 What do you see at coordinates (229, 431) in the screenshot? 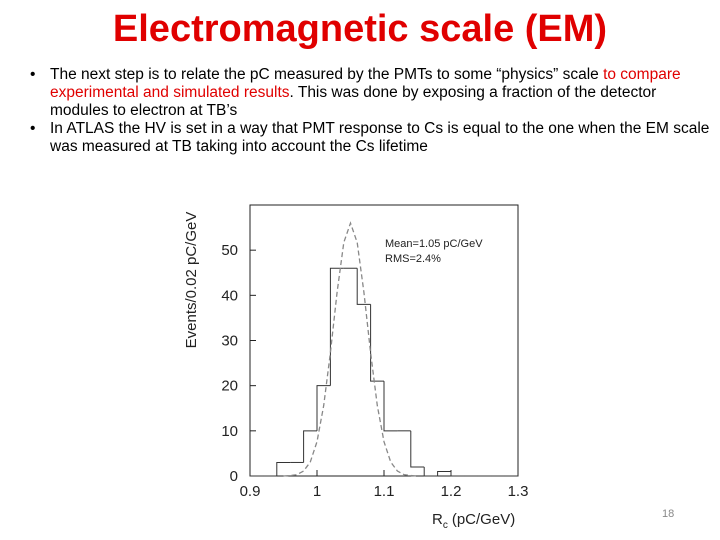
I see `y-tick-label: 10` at bounding box center [229, 431].